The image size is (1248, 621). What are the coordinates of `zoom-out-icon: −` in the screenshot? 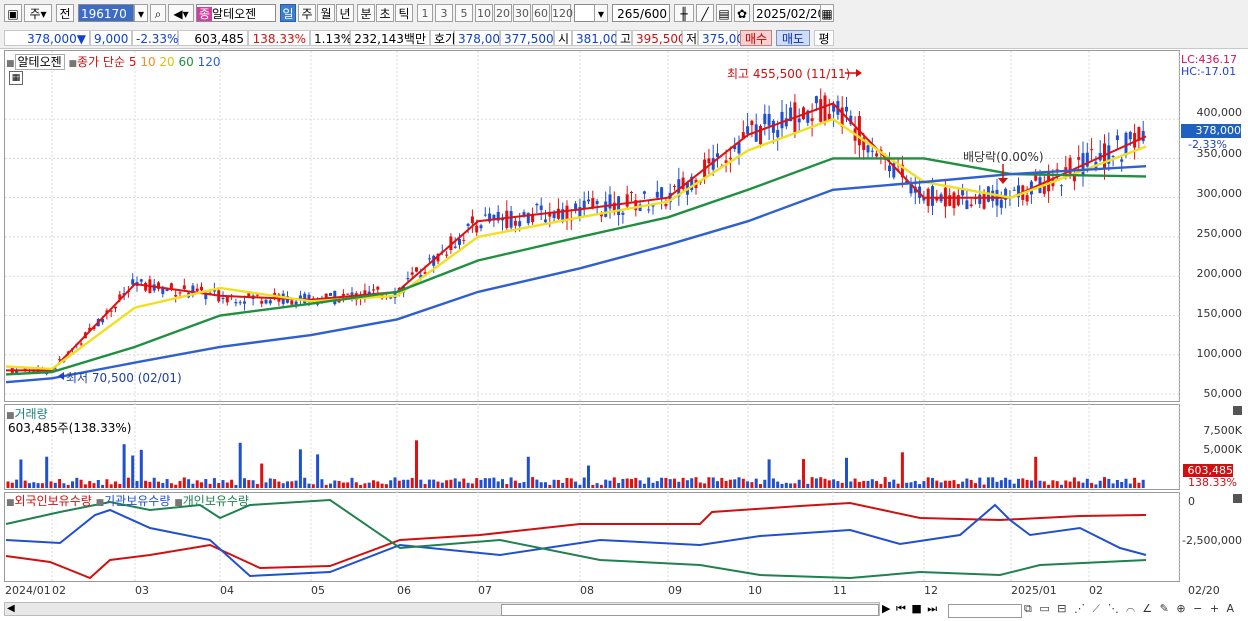 It's located at (1199, 608).